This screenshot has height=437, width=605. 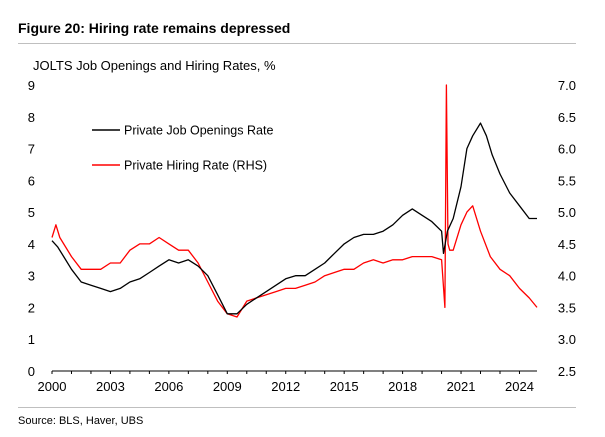 I want to click on source-divider, so click(x=297, y=407).